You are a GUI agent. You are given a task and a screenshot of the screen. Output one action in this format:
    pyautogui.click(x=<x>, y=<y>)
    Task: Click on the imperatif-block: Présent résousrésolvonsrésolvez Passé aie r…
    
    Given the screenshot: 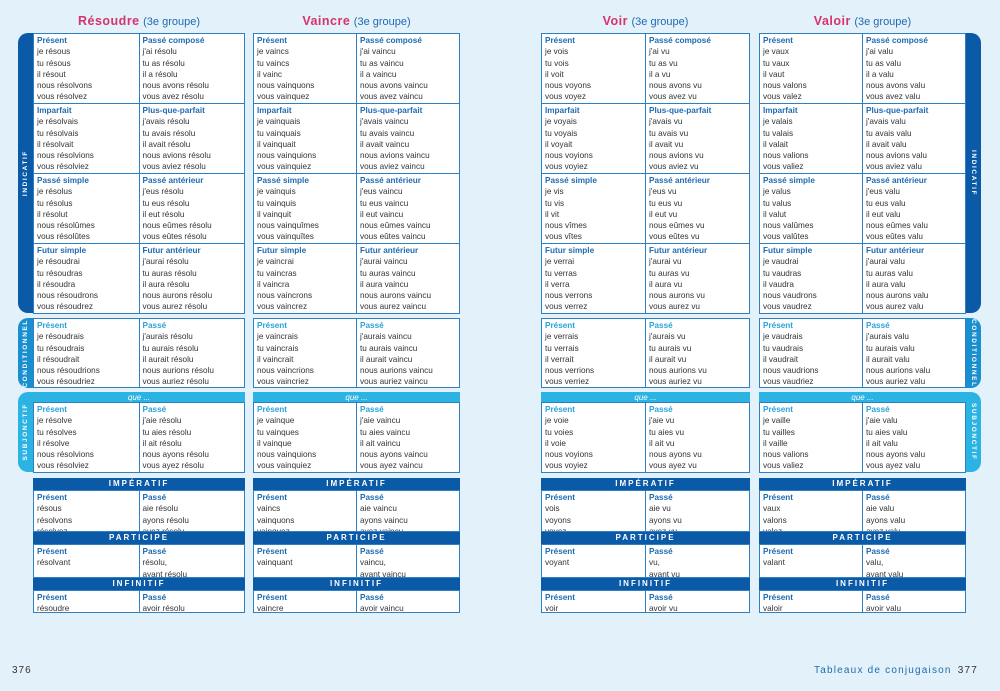 What is the action you would take?
    pyautogui.click(x=139, y=511)
    